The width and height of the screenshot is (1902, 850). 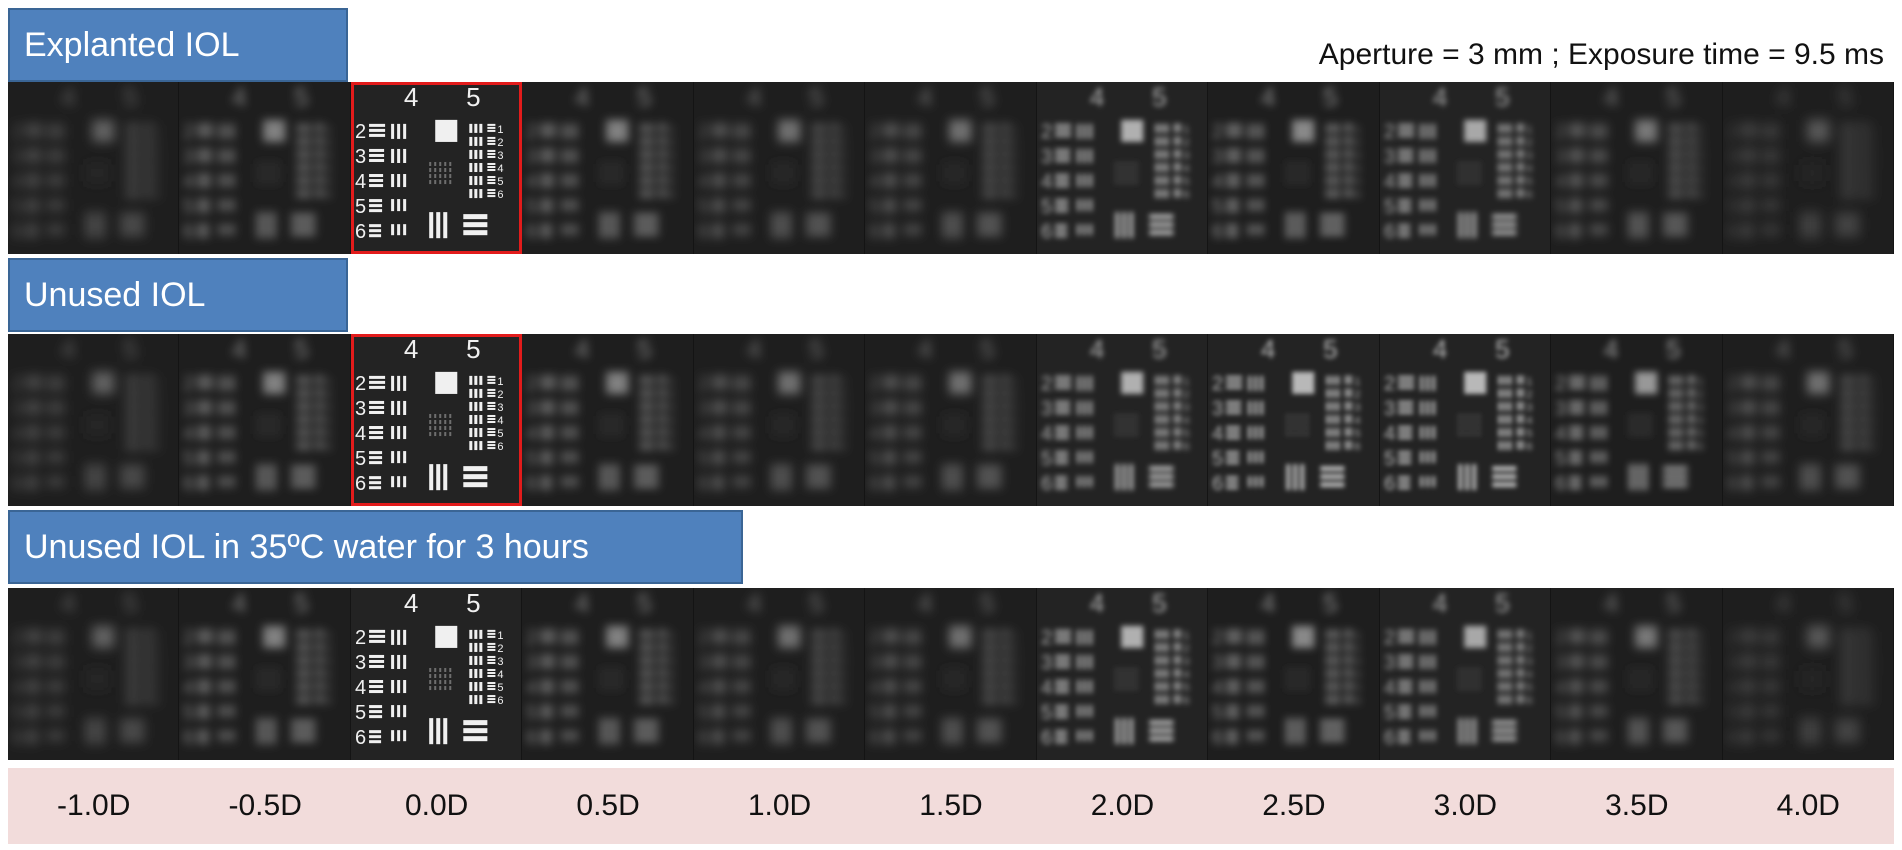 What do you see at coordinates (1637, 805) in the screenshot?
I see `defocus-label: 3.5D` at bounding box center [1637, 805].